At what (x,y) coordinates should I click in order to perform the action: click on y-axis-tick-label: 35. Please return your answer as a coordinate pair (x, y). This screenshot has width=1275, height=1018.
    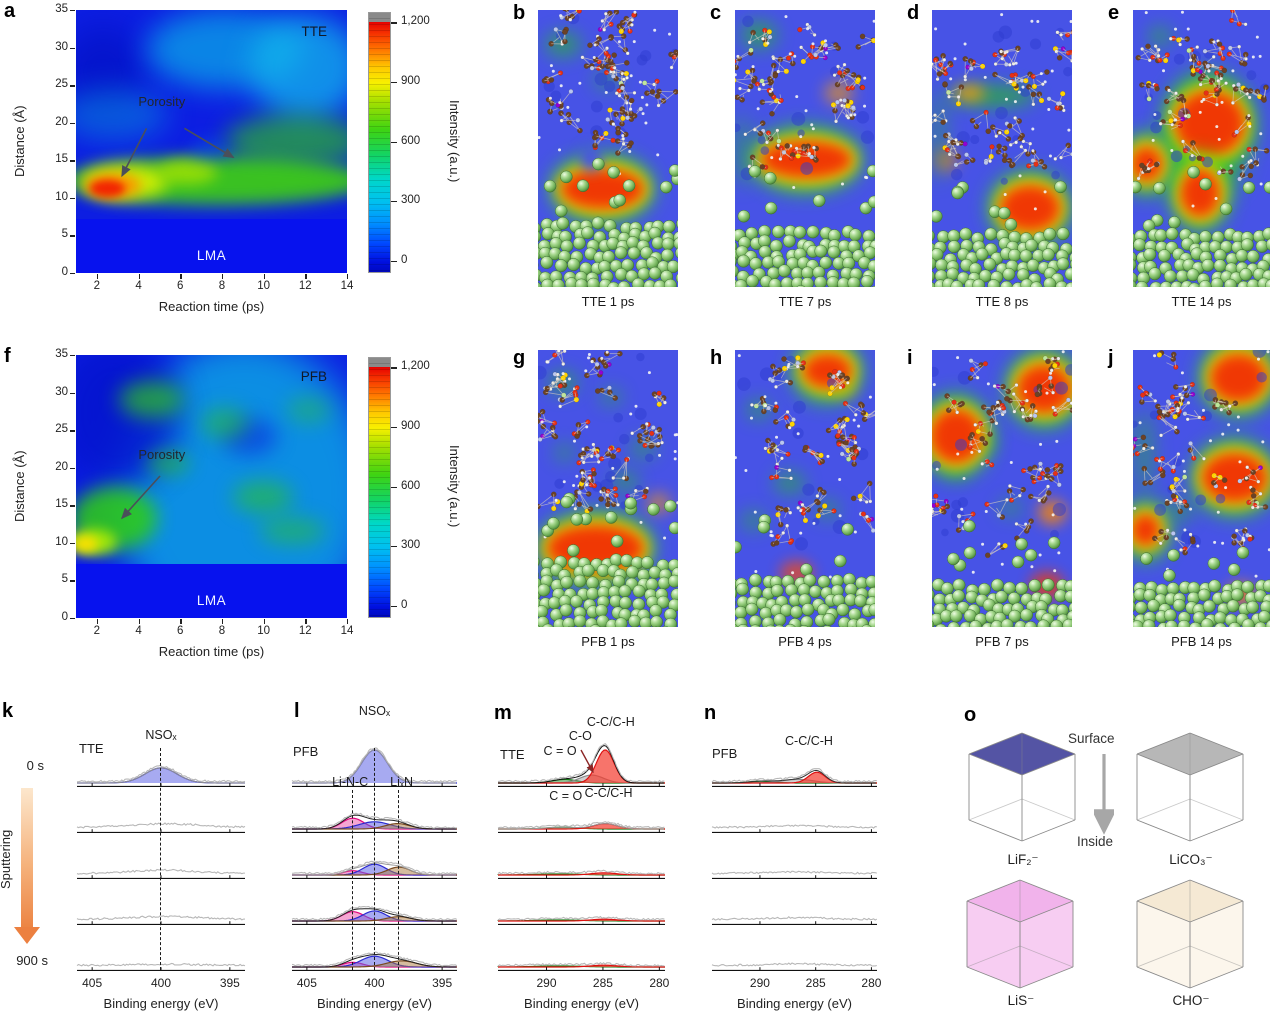
    Looking at the image, I should click on (61, 354).